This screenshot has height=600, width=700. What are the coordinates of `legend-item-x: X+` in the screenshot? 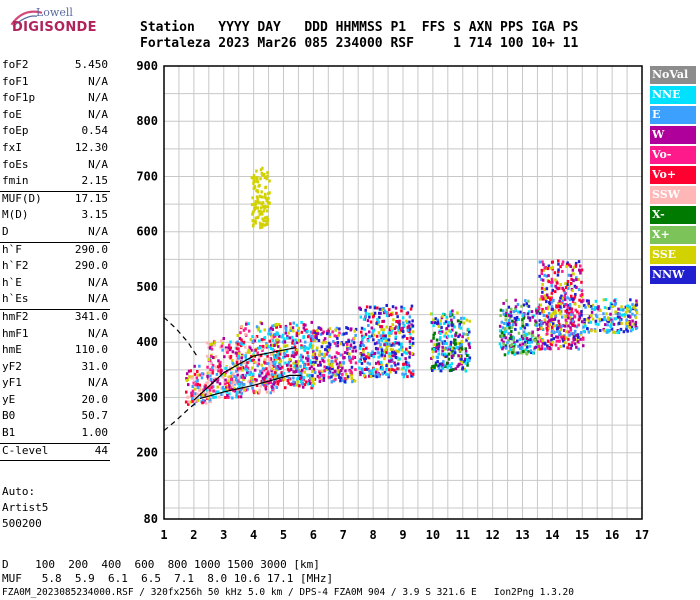 It's located at (673, 235).